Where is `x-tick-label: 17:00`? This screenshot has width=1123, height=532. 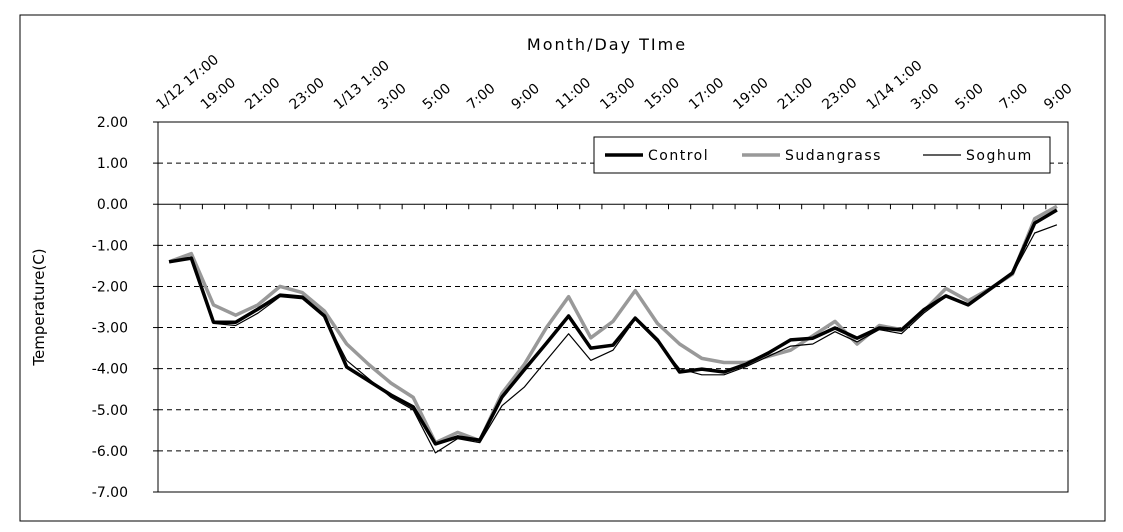
x-tick-label: 17:00 is located at coordinates (706, 94).